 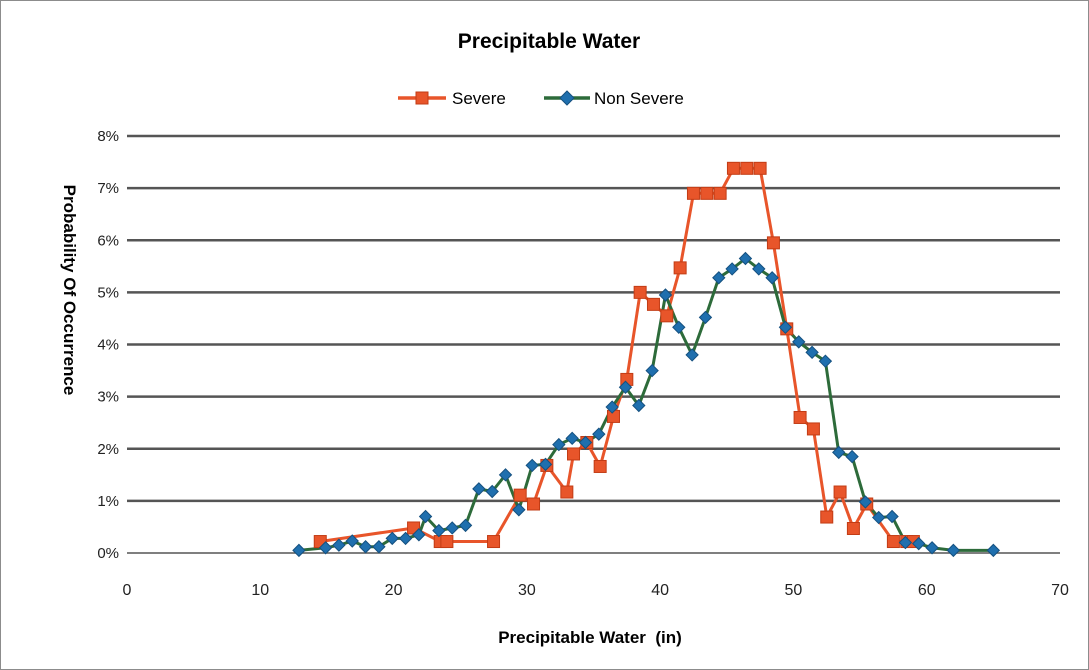 I want to click on legend: Severe Non Severe, so click(x=541, y=98).